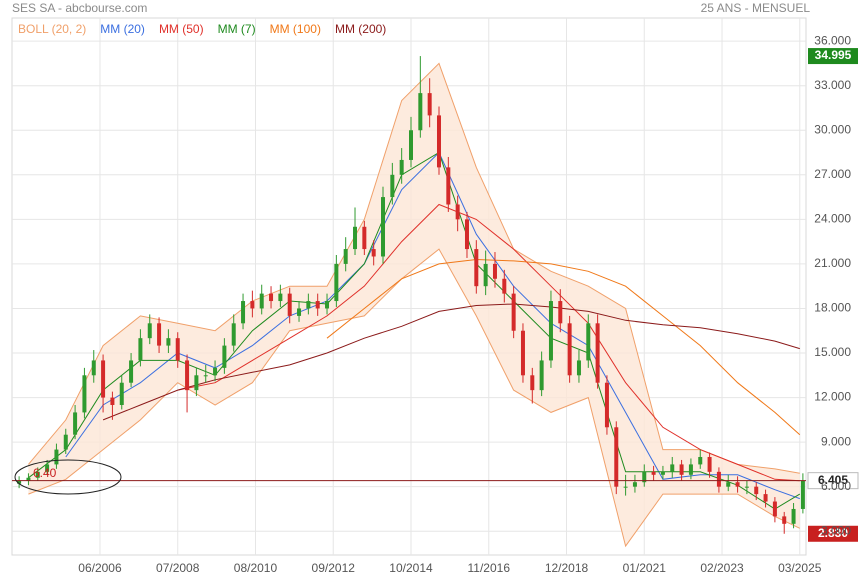 Image resolution: width=860 pixels, height=580 pixels. I want to click on x-tick-label: 02/2023, so click(722, 568).